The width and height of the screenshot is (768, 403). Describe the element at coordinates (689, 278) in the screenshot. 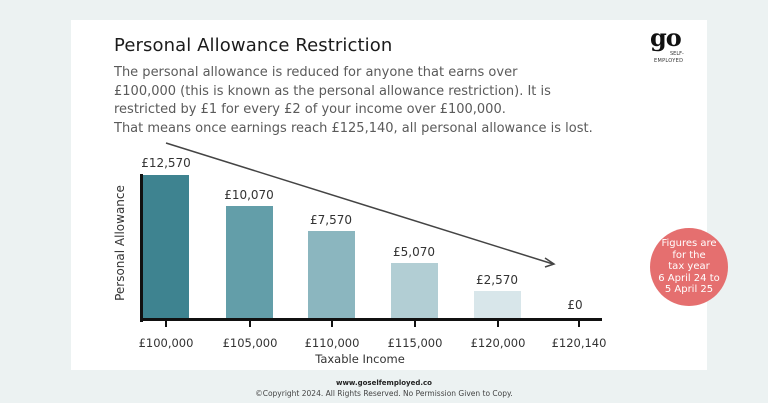

I see `badge-line: 6 April 24 to` at that location.